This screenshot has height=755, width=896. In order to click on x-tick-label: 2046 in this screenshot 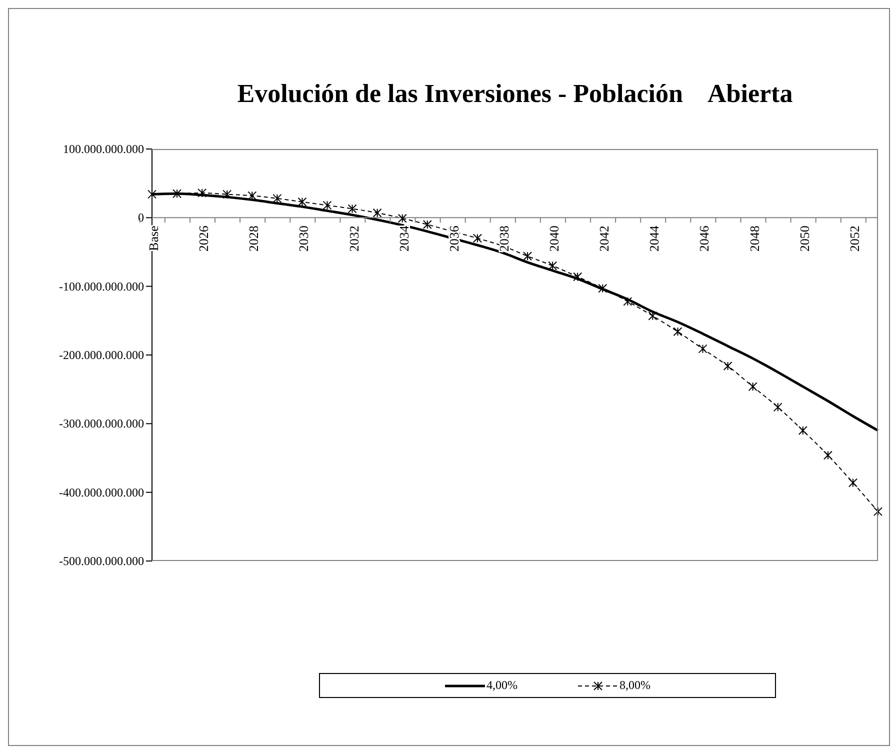, I will do `click(704, 238)`.